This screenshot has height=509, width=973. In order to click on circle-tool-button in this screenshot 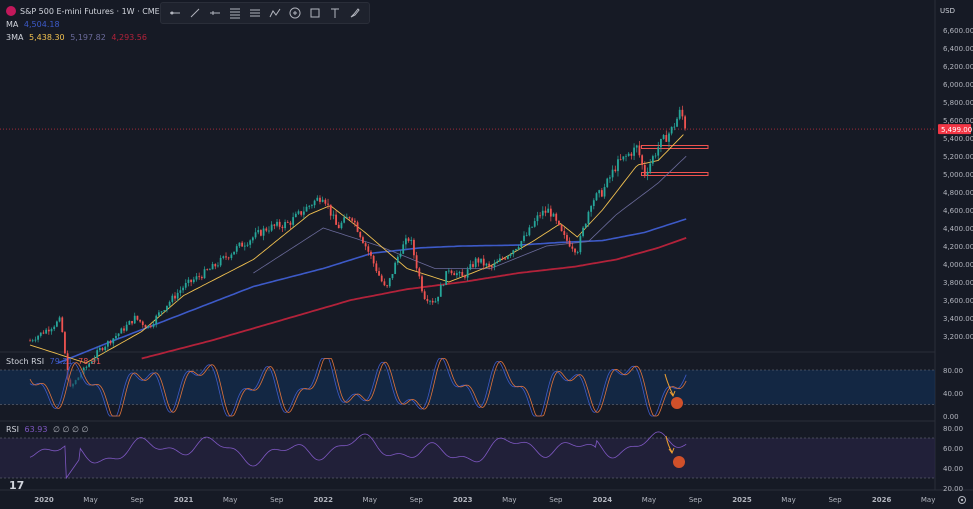, I will do `click(295, 13)`.